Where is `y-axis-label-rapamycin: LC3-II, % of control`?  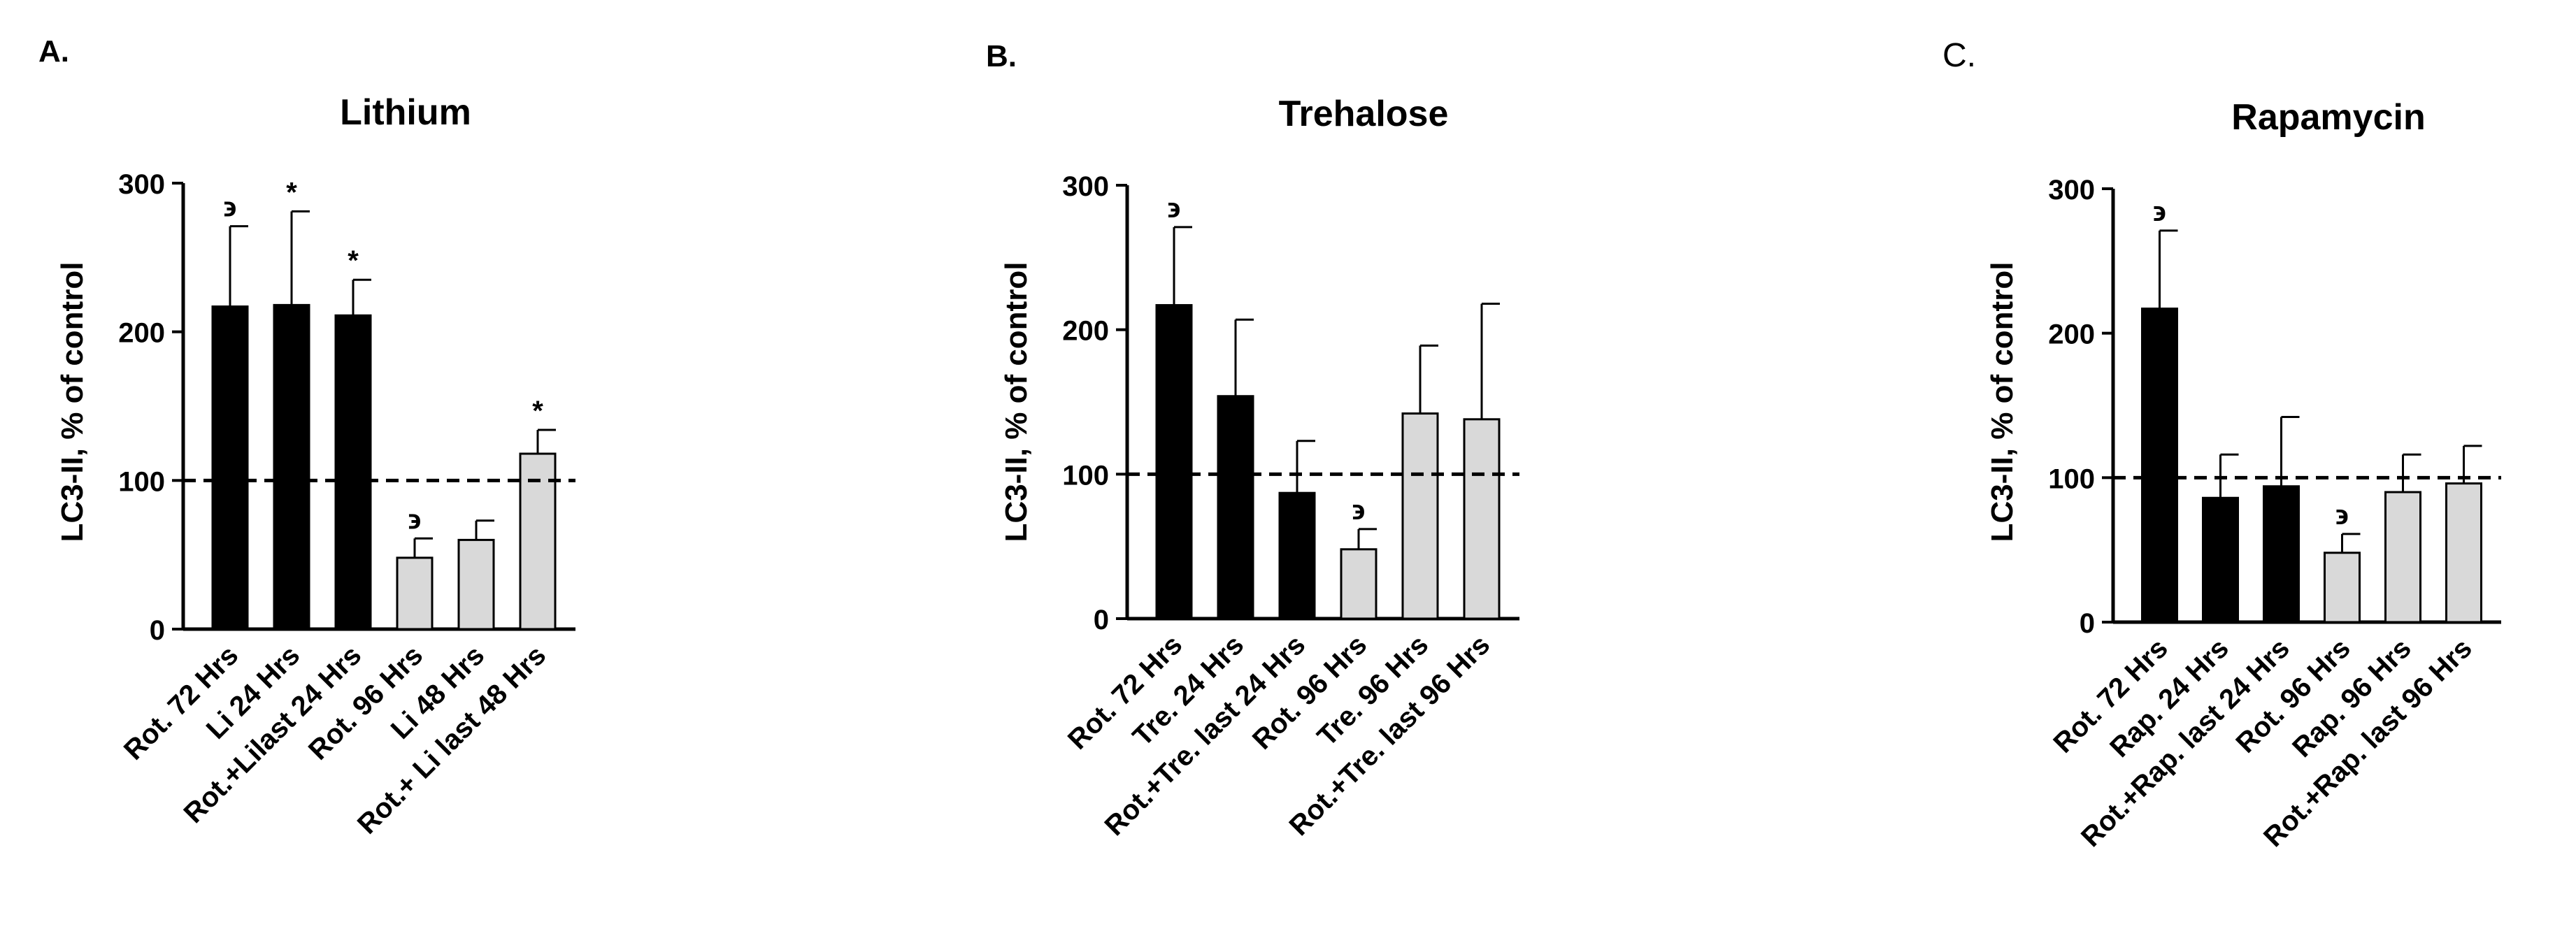 y-axis-label-rapamycin: LC3-II, % of control is located at coordinates (2002, 402).